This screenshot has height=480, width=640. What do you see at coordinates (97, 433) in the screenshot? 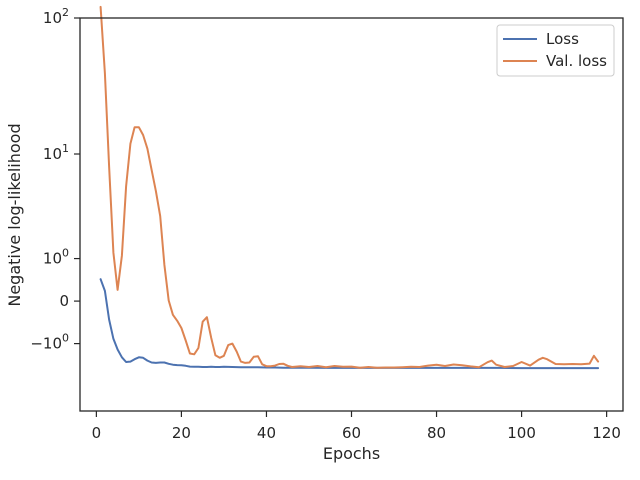
I see `x-tick-label: 0` at bounding box center [97, 433].